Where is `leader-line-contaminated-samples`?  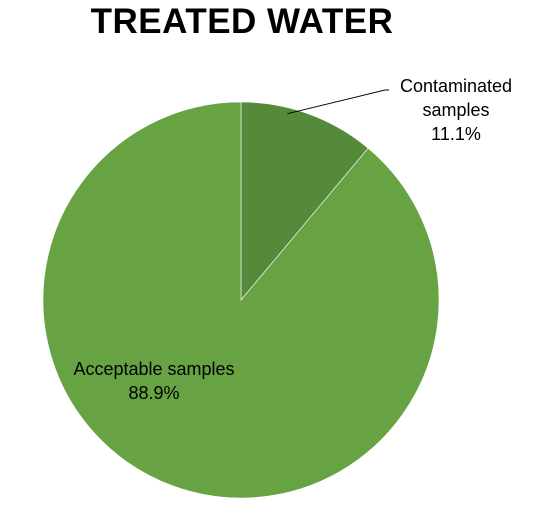
leader-line-contaminated-samples is located at coordinates (338, 102).